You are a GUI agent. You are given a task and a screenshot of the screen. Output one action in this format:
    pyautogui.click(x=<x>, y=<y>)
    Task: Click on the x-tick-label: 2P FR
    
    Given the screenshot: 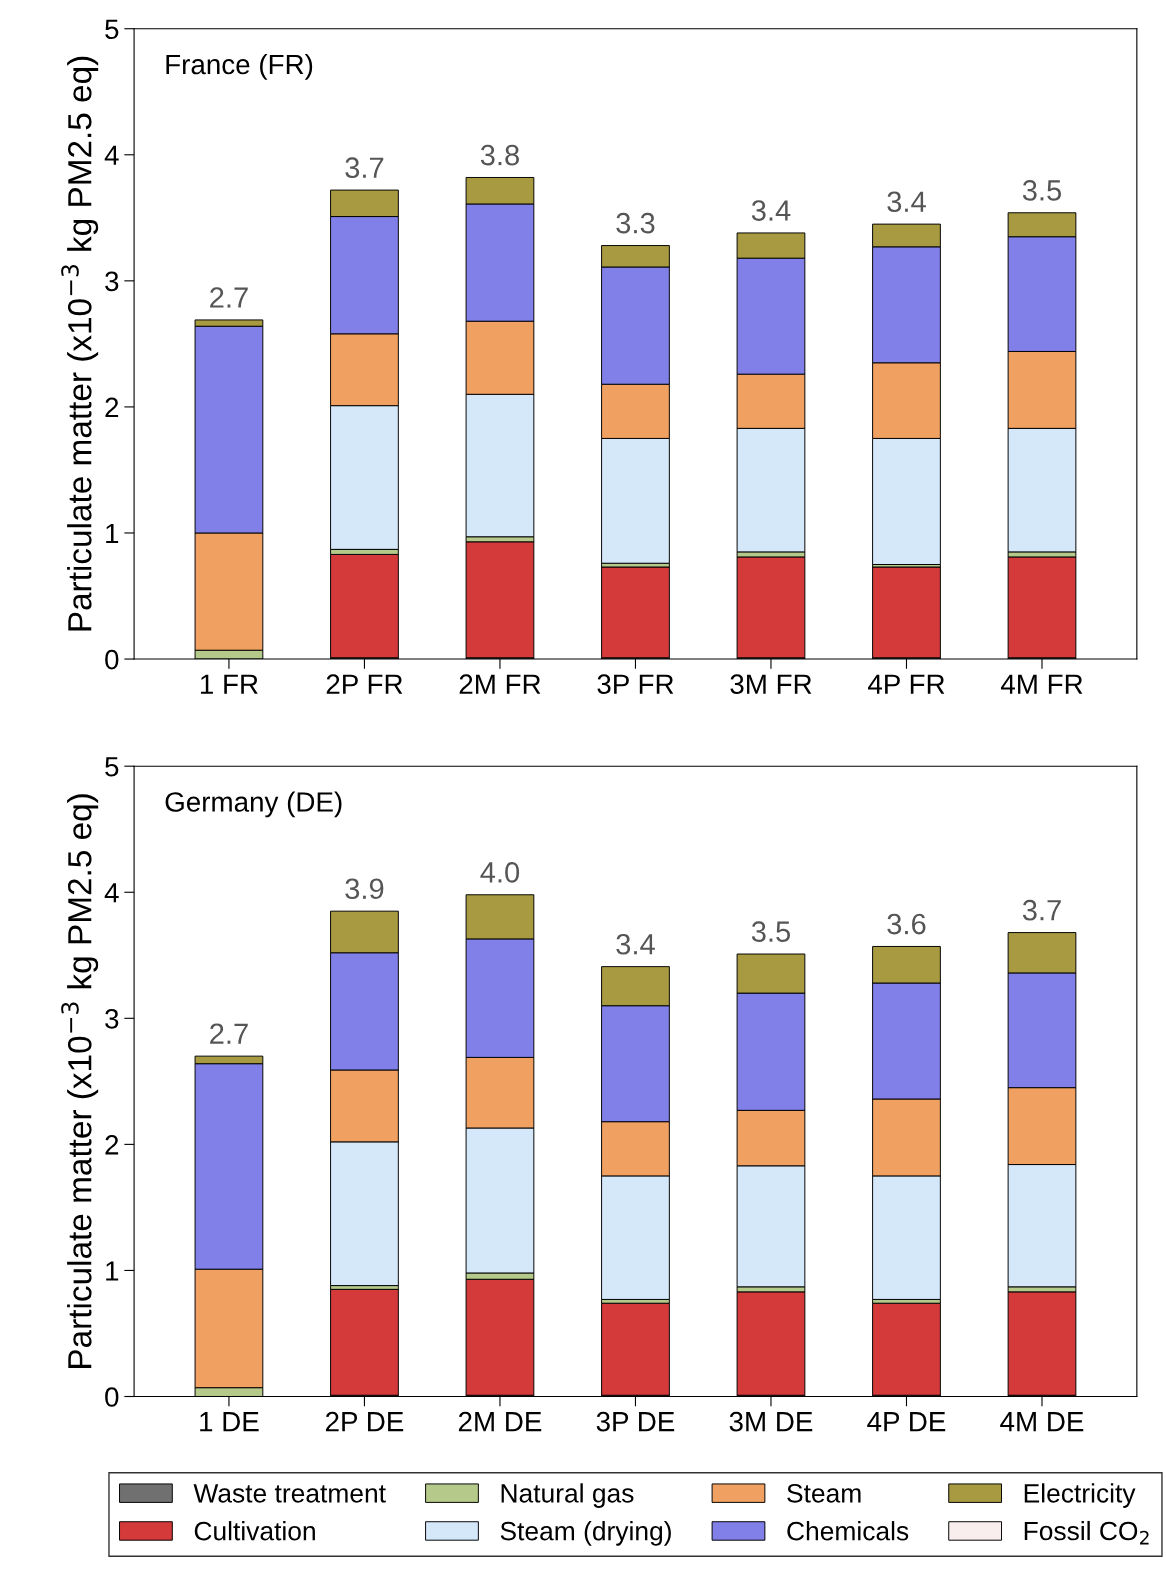 What is the action you would take?
    pyautogui.click(x=364, y=684)
    